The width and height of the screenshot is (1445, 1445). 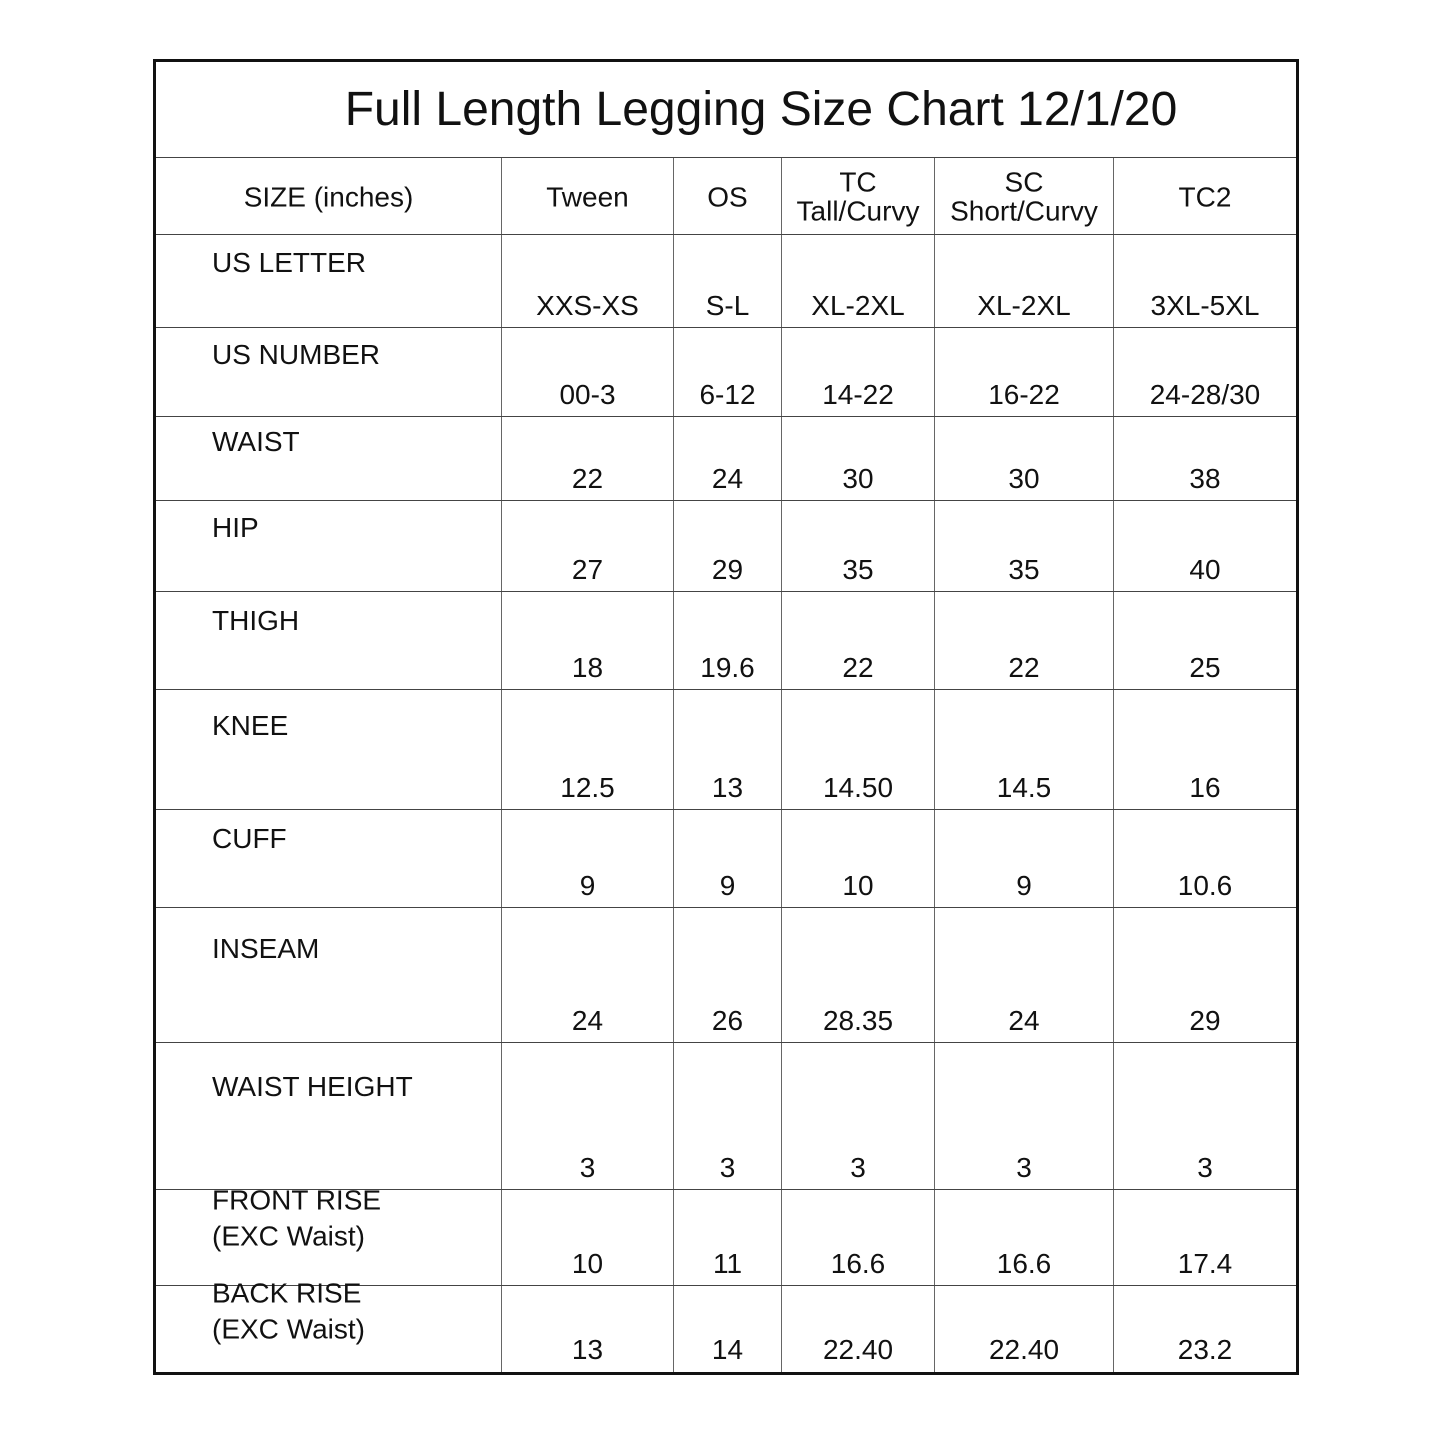 I want to click on value-cell: 30, so click(x=1023, y=459).